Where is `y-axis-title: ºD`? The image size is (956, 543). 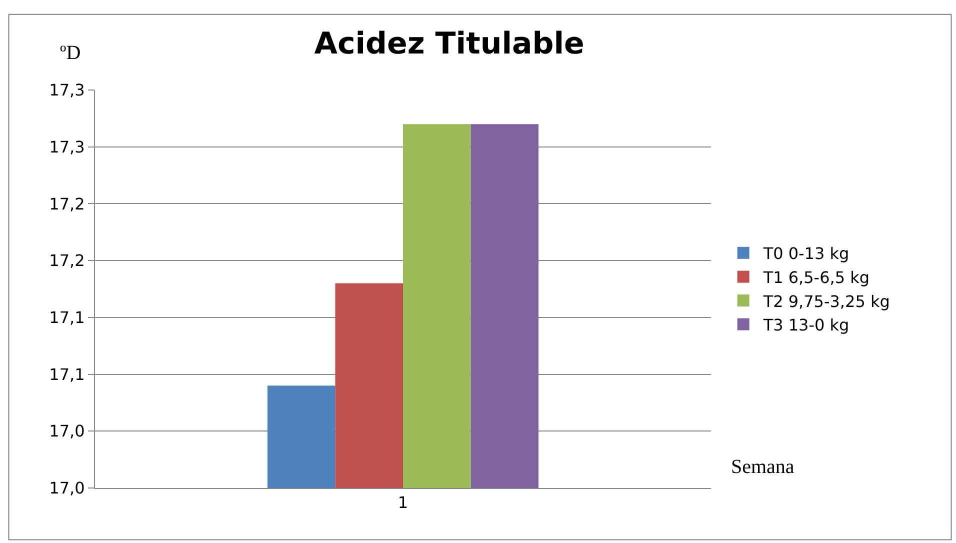 y-axis-title: ºD is located at coordinates (70, 53).